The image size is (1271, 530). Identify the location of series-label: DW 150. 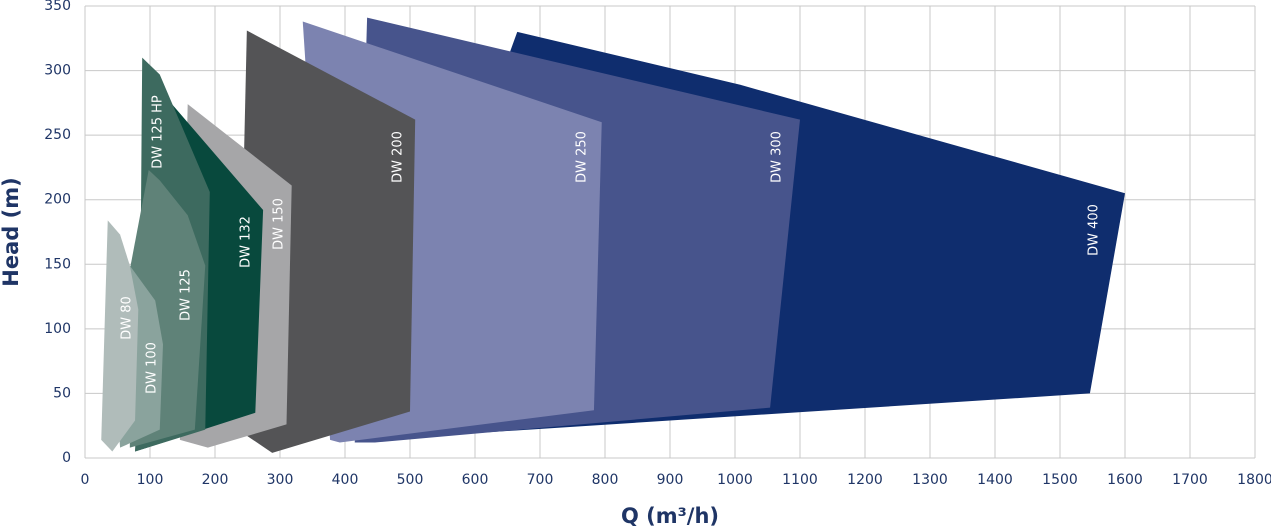
(279, 224).